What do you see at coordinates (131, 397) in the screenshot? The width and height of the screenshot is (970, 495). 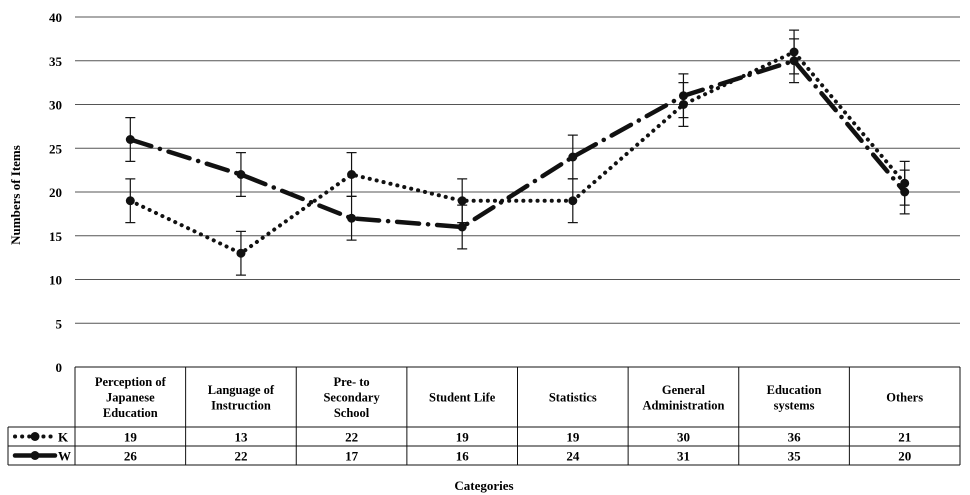 I see `category-label: Perception of Japanese Education` at bounding box center [131, 397].